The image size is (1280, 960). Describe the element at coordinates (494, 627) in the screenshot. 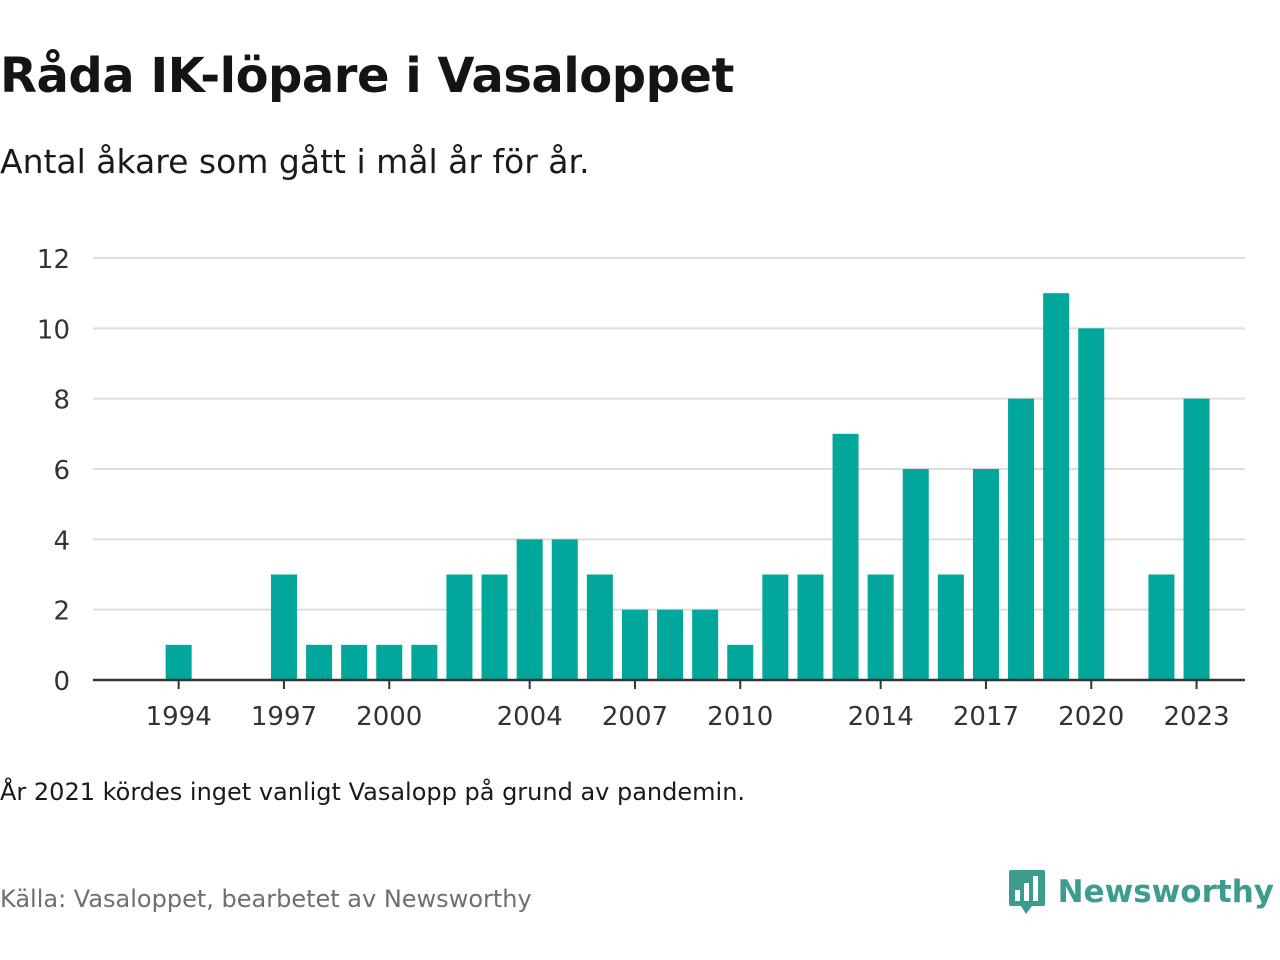

I see `bar-2003` at that location.